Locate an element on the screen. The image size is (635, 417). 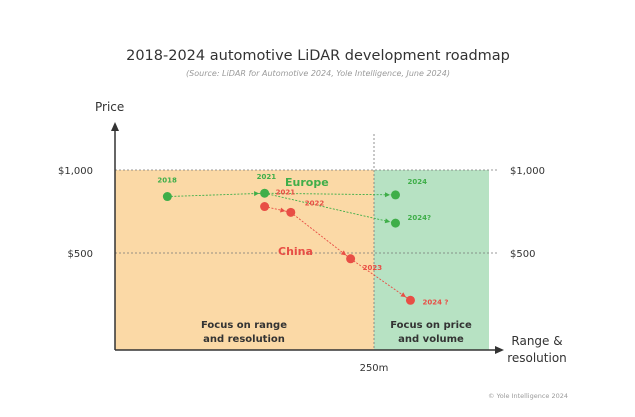
y-axis-label: Price is located at coordinates (109, 107).